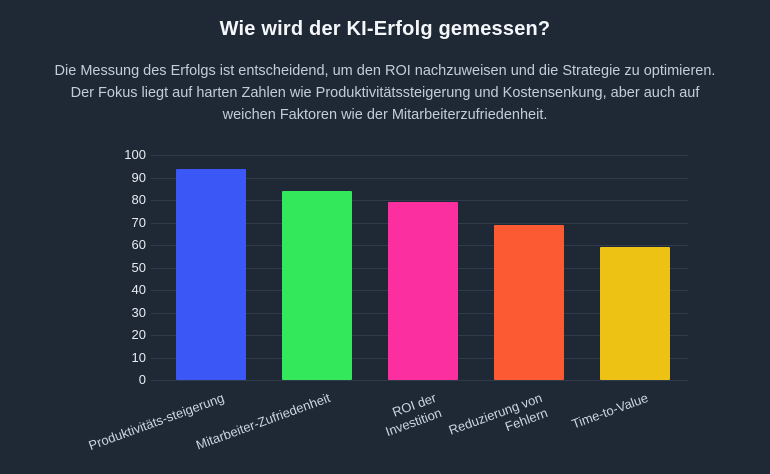  What do you see at coordinates (156, 422) in the screenshot?
I see `x-axis-label-line: Produktivitäts-steigerung` at bounding box center [156, 422].